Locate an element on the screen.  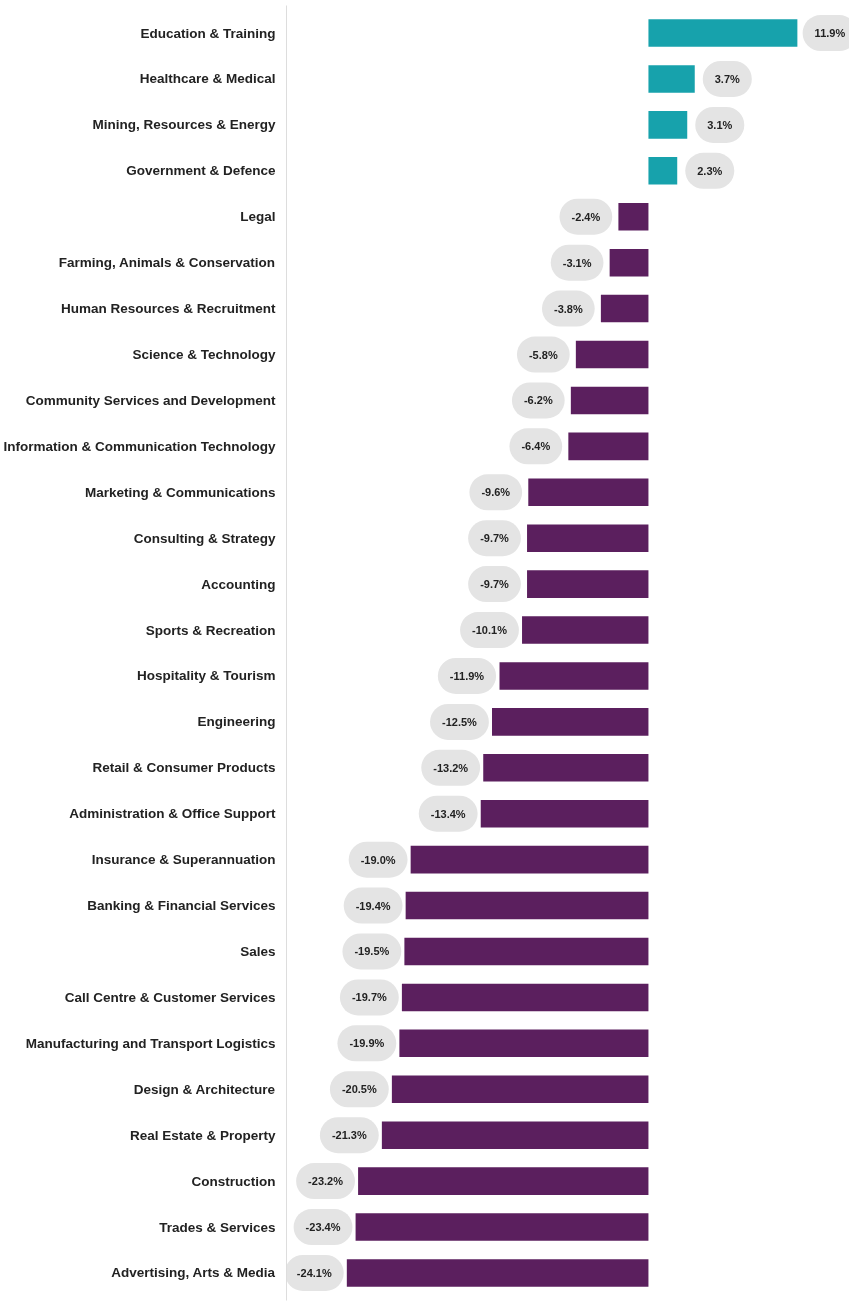
data-label: -9.6% is located at coordinates (496, 492).